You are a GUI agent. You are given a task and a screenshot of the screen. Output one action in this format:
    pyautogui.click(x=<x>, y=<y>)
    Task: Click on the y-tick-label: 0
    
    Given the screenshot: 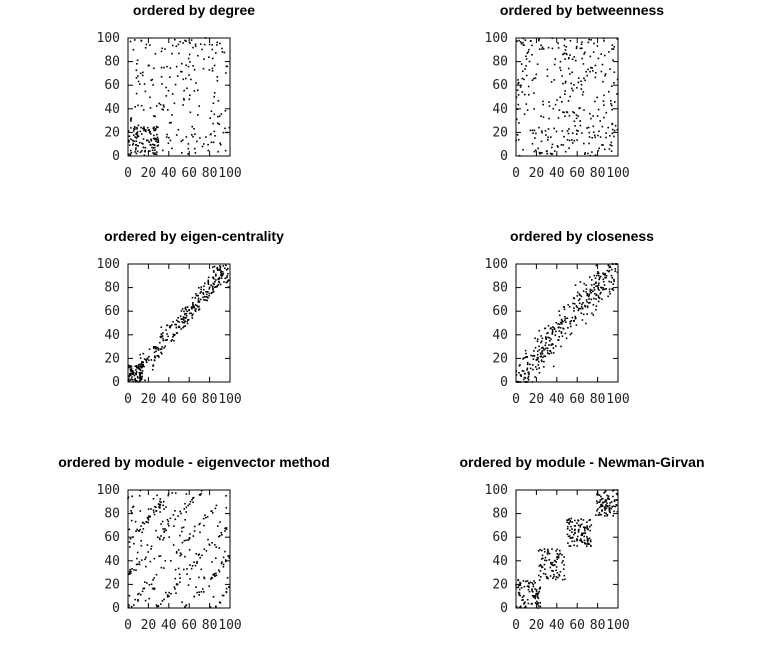 What is the action you would take?
    pyautogui.click(x=116, y=156)
    